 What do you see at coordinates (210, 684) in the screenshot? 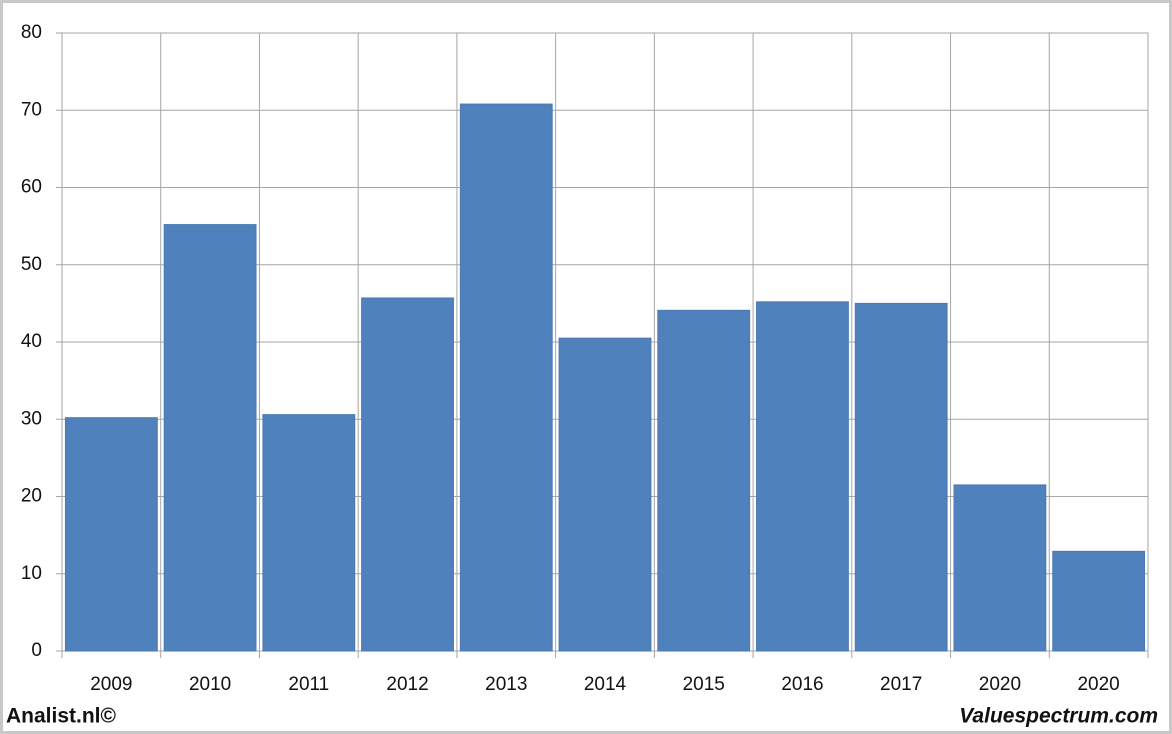
I see `x-tick-label: 2010` at bounding box center [210, 684].